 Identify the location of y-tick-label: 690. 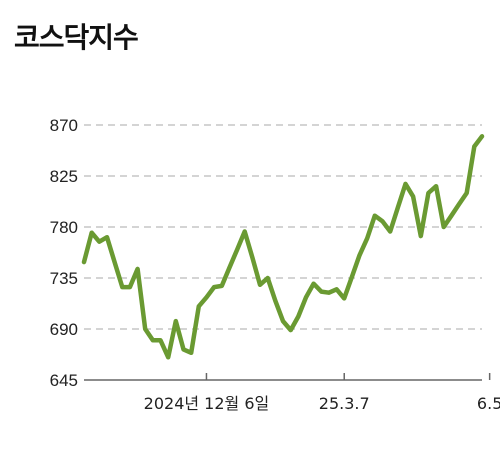
(64, 329).